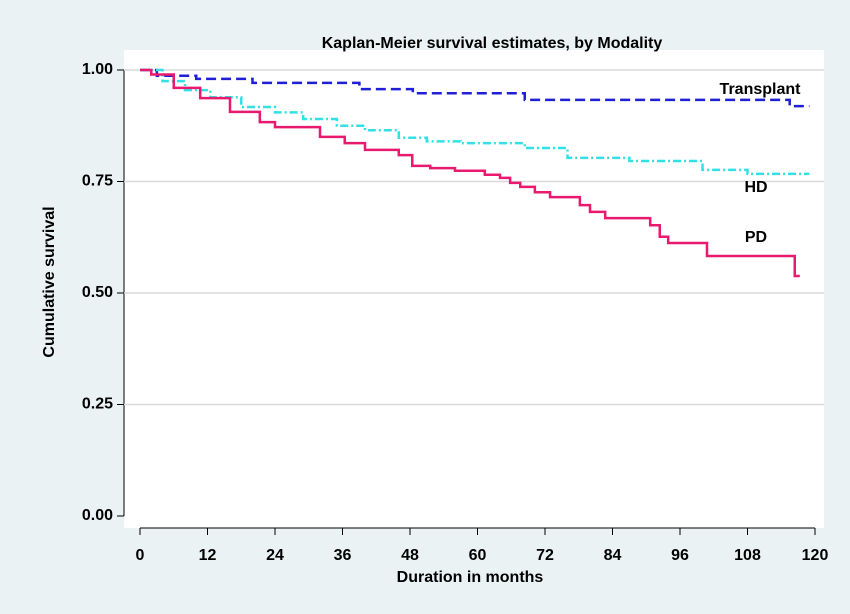 This screenshot has width=850, height=614. I want to click on series-label: Transplant, so click(761, 89).